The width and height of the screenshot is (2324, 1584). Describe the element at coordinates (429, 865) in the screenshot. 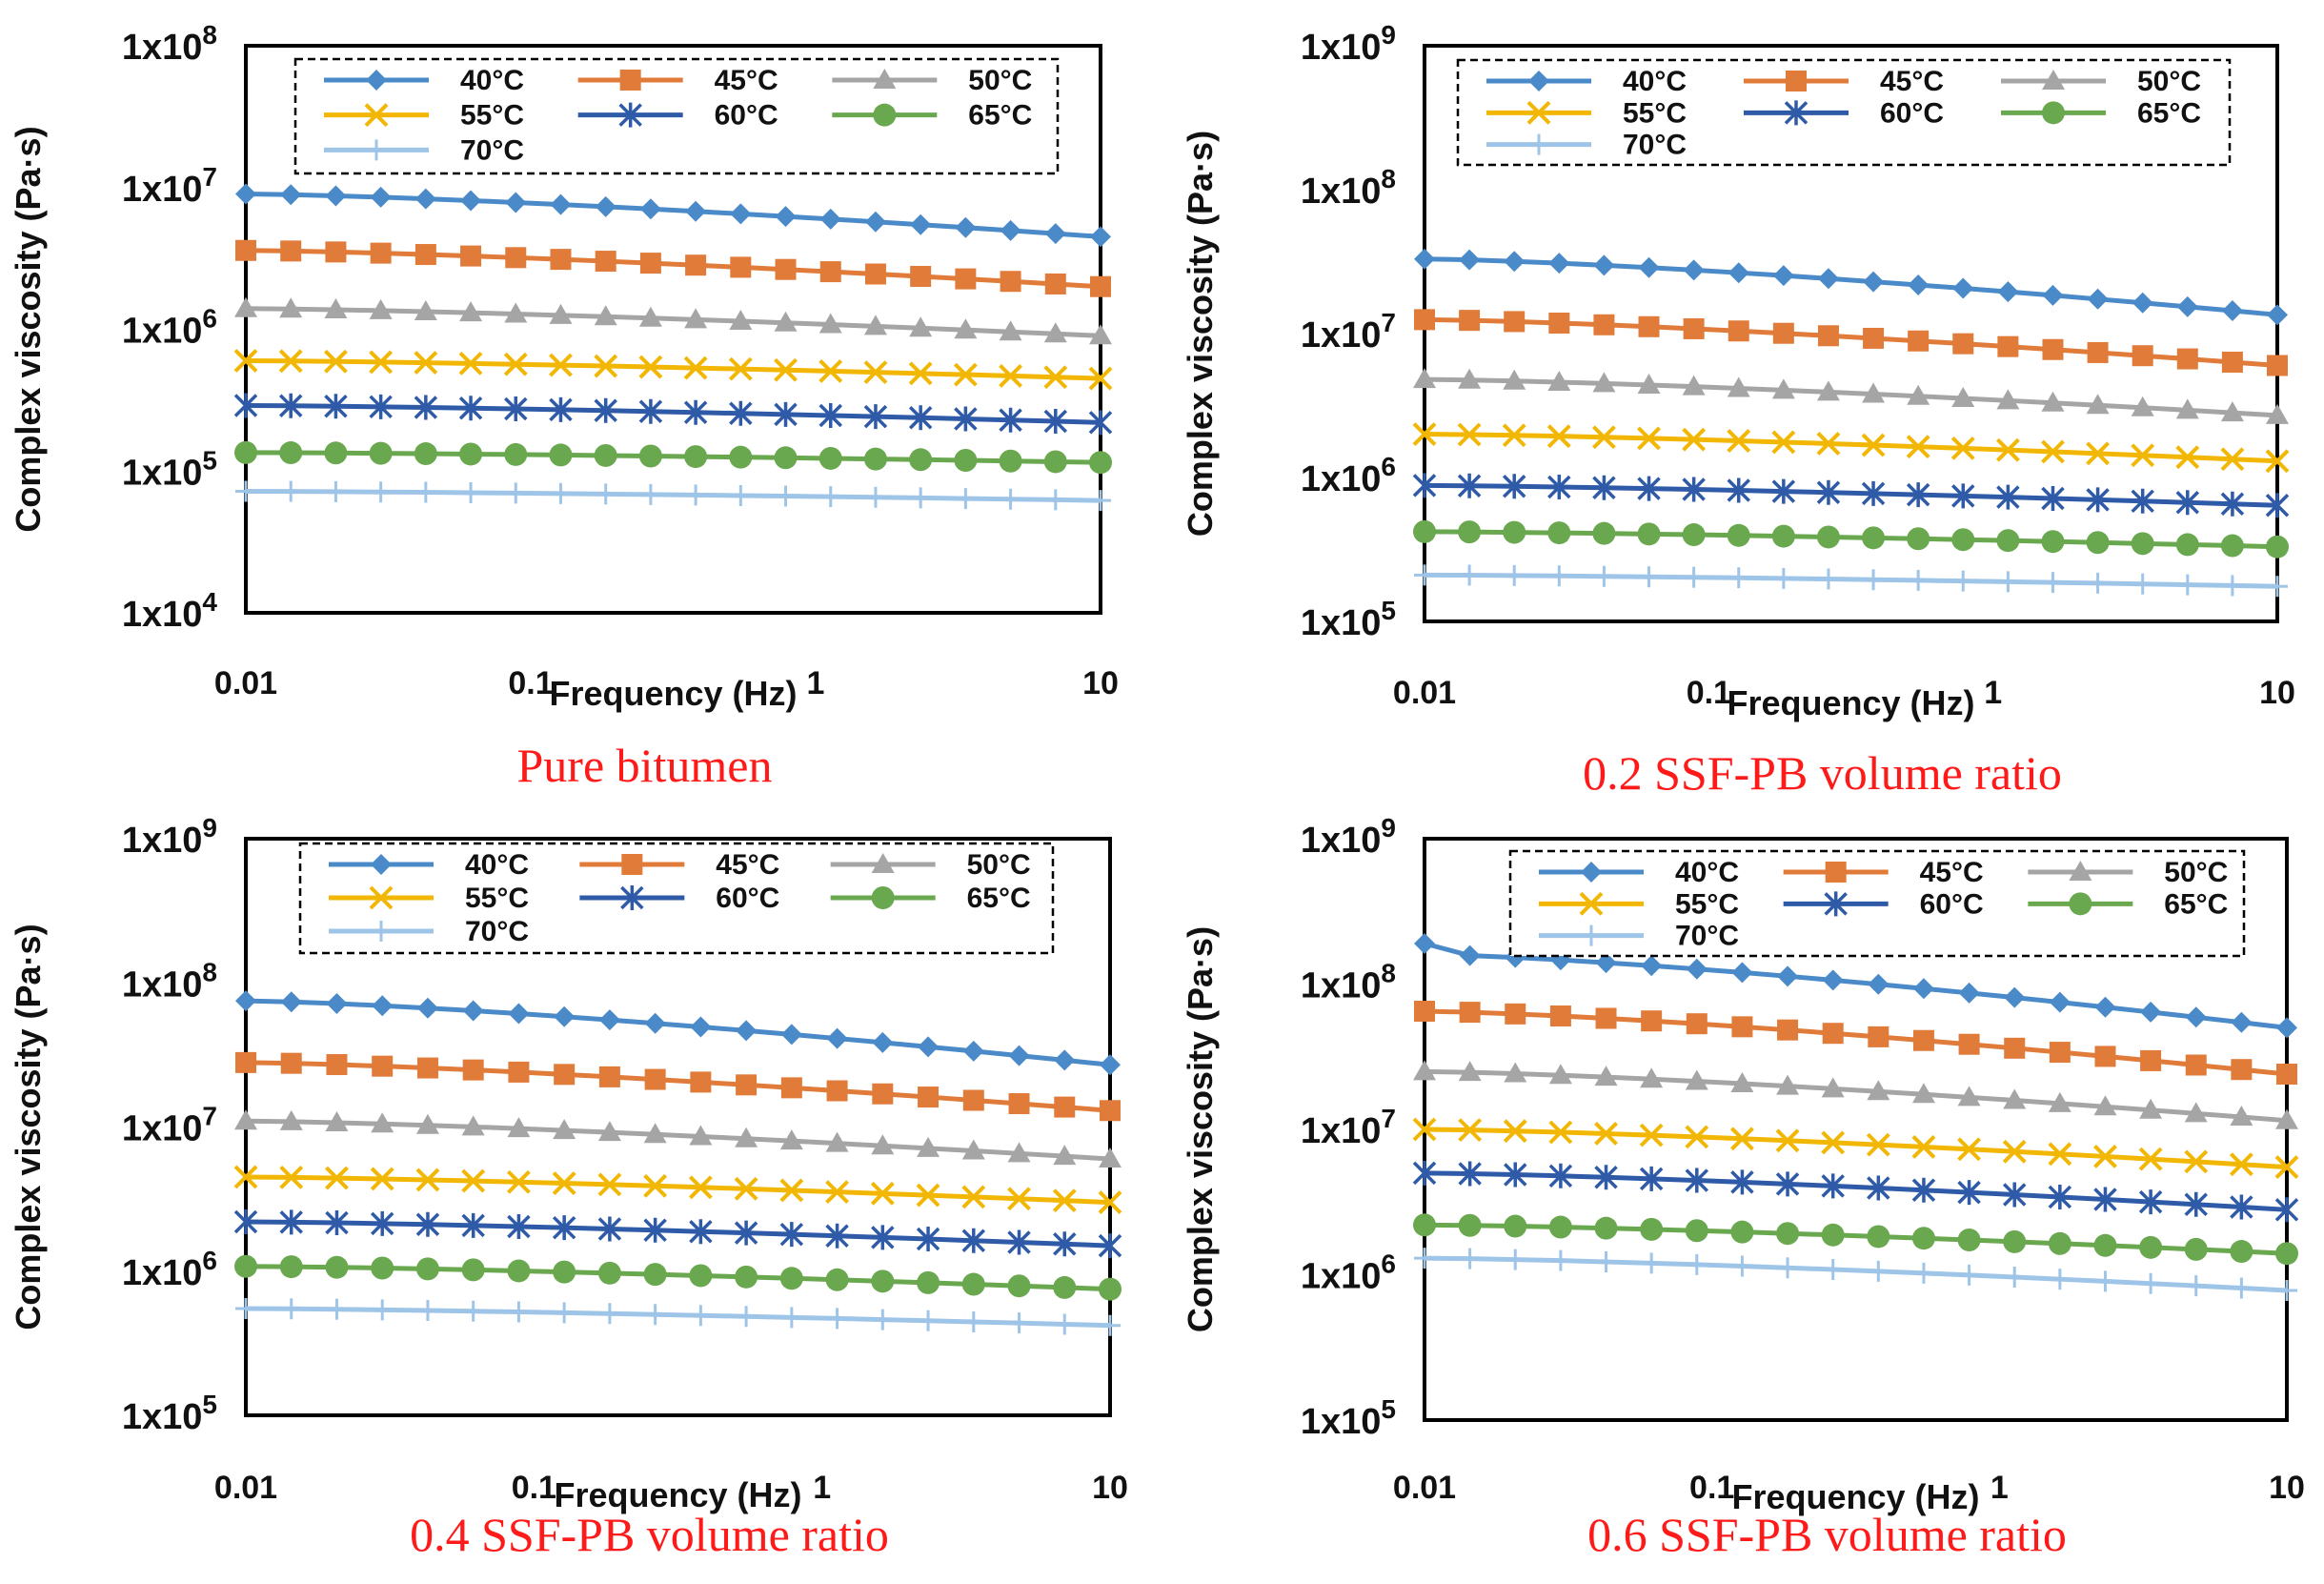

I see `legend-item: 40°C` at that location.